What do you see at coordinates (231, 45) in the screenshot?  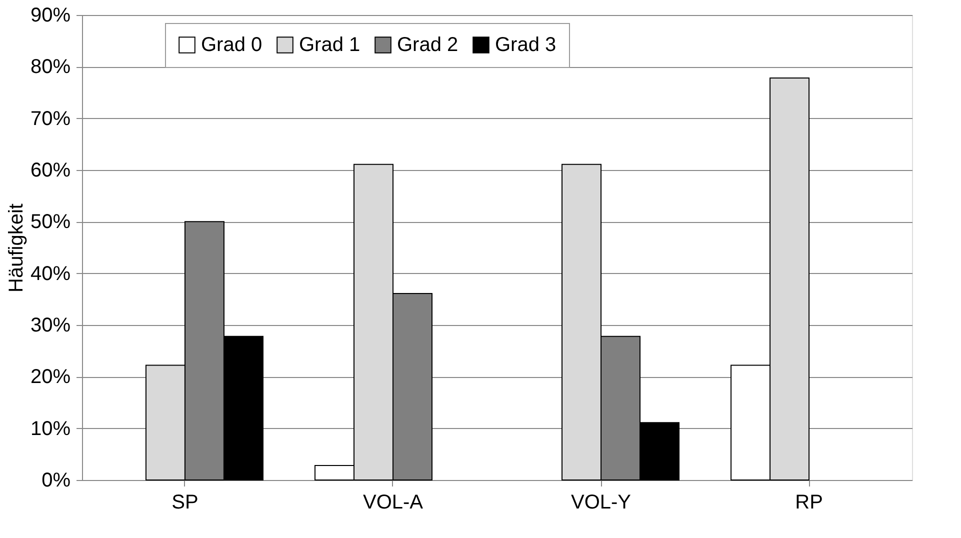 I see `legend-label: Grad 0` at bounding box center [231, 45].